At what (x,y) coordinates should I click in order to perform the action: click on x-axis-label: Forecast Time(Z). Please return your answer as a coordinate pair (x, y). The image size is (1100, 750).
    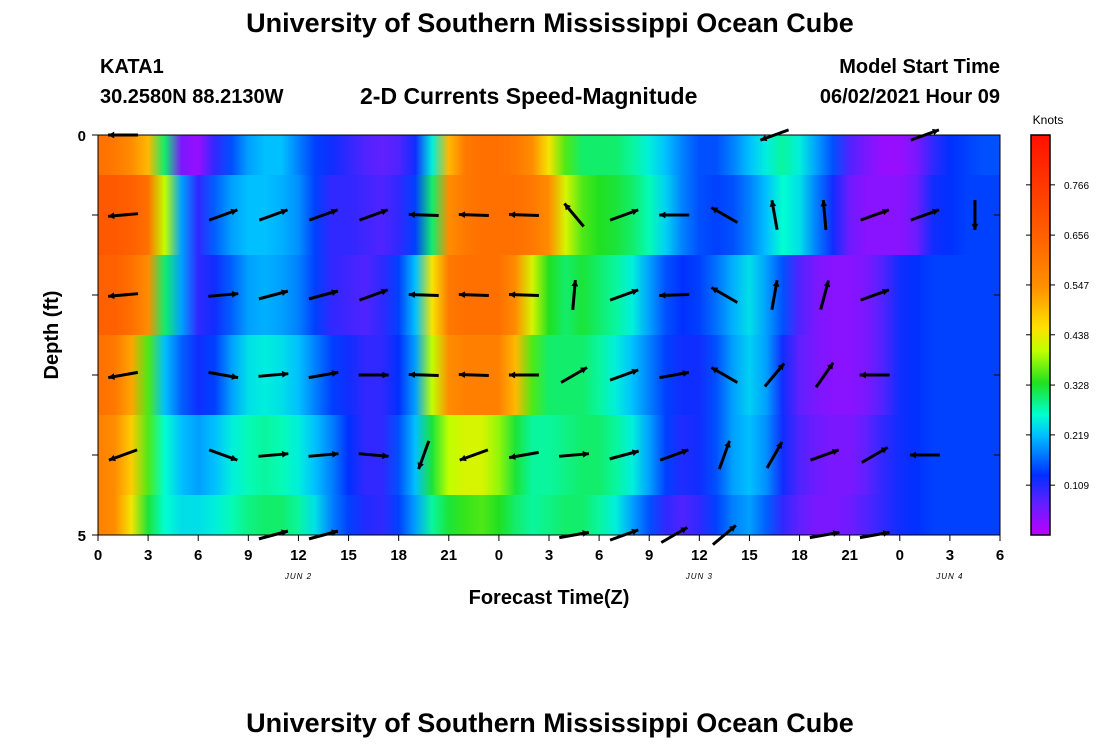
    Looking at the image, I should click on (549, 598).